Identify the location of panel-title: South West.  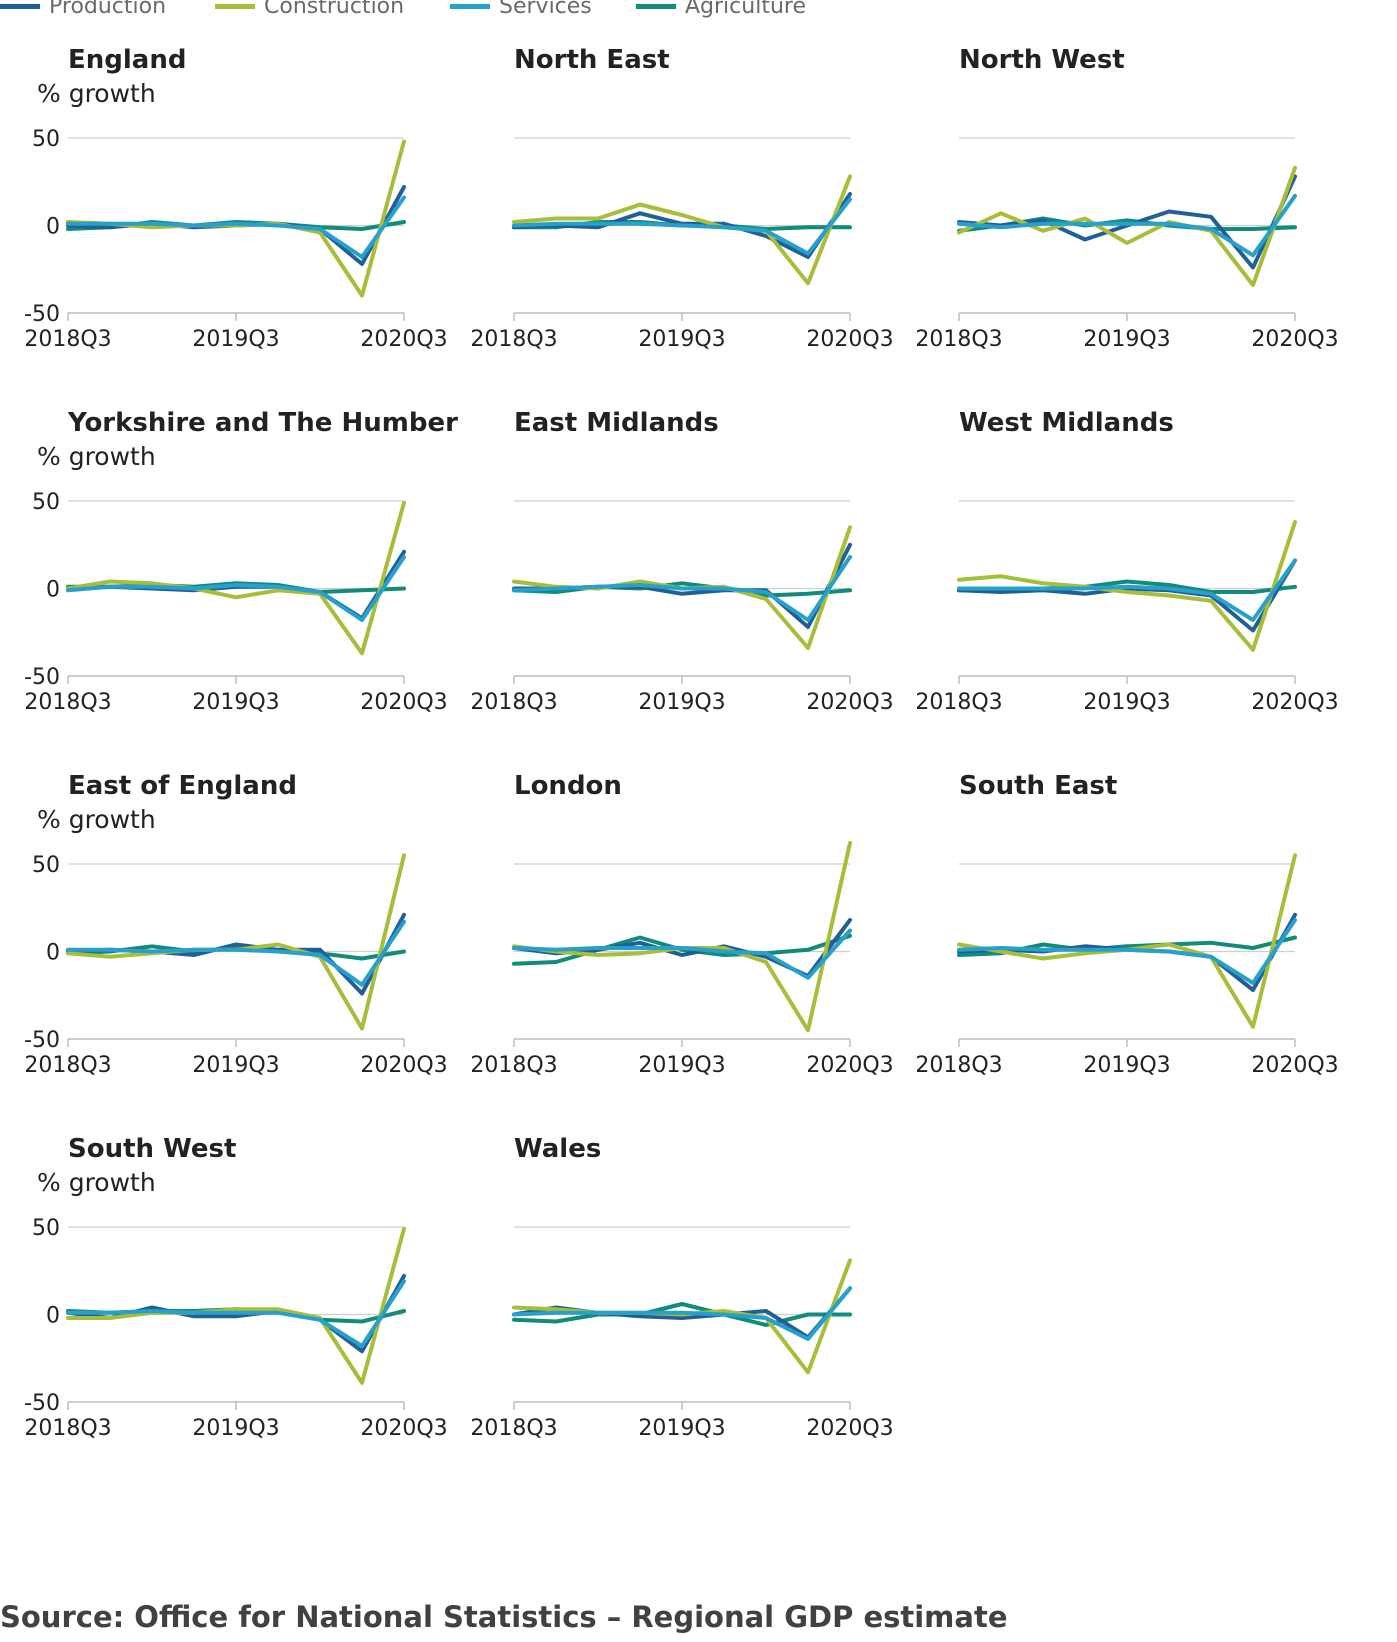
(152, 1149).